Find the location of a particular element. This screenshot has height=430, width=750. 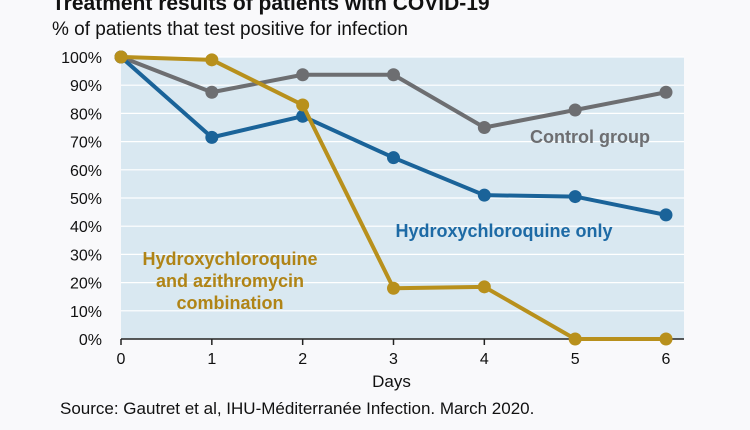

y-tick-label: 100% is located at coordinates (81, 58).